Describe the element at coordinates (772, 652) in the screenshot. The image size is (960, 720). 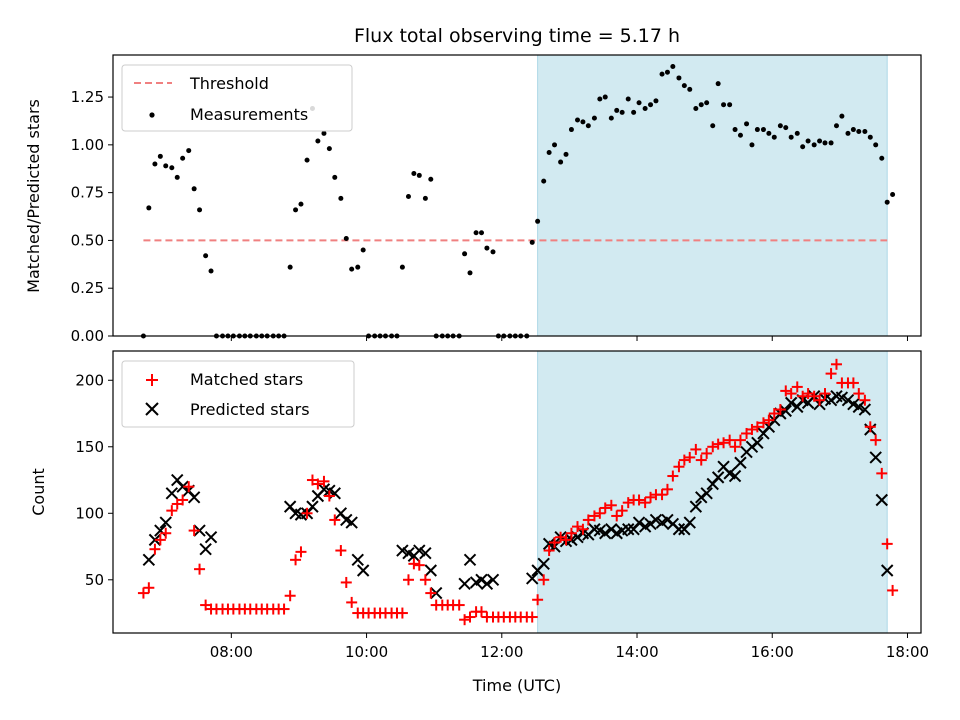
I see `x-tick-label-4: 16:00` at that location.